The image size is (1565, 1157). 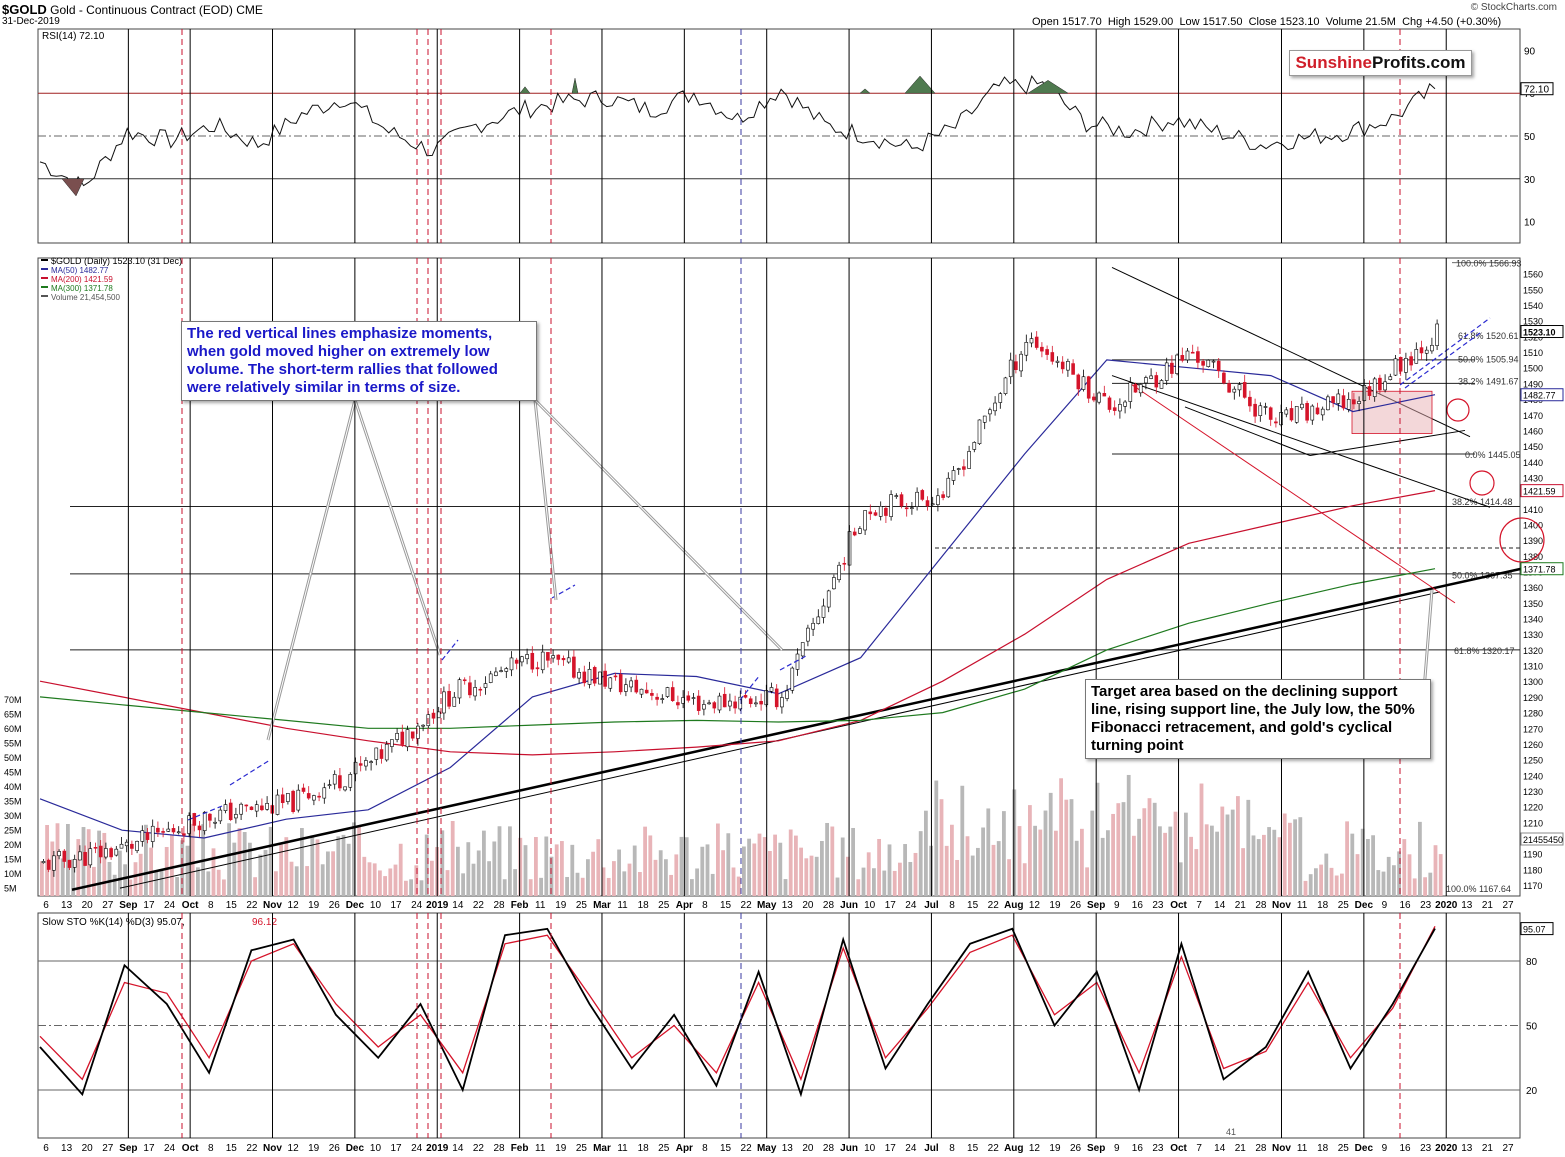 I want to click on x-tick-label-bottom: May, so click(x=767, y=1148).